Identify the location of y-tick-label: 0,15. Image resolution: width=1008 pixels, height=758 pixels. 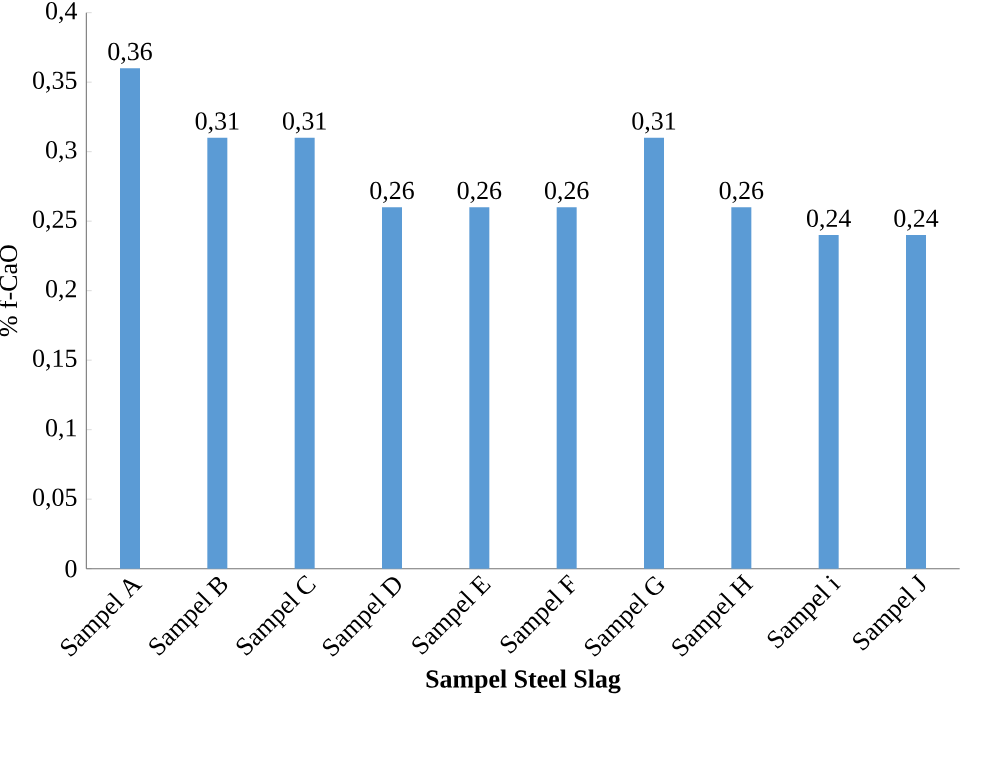
(55, 360).